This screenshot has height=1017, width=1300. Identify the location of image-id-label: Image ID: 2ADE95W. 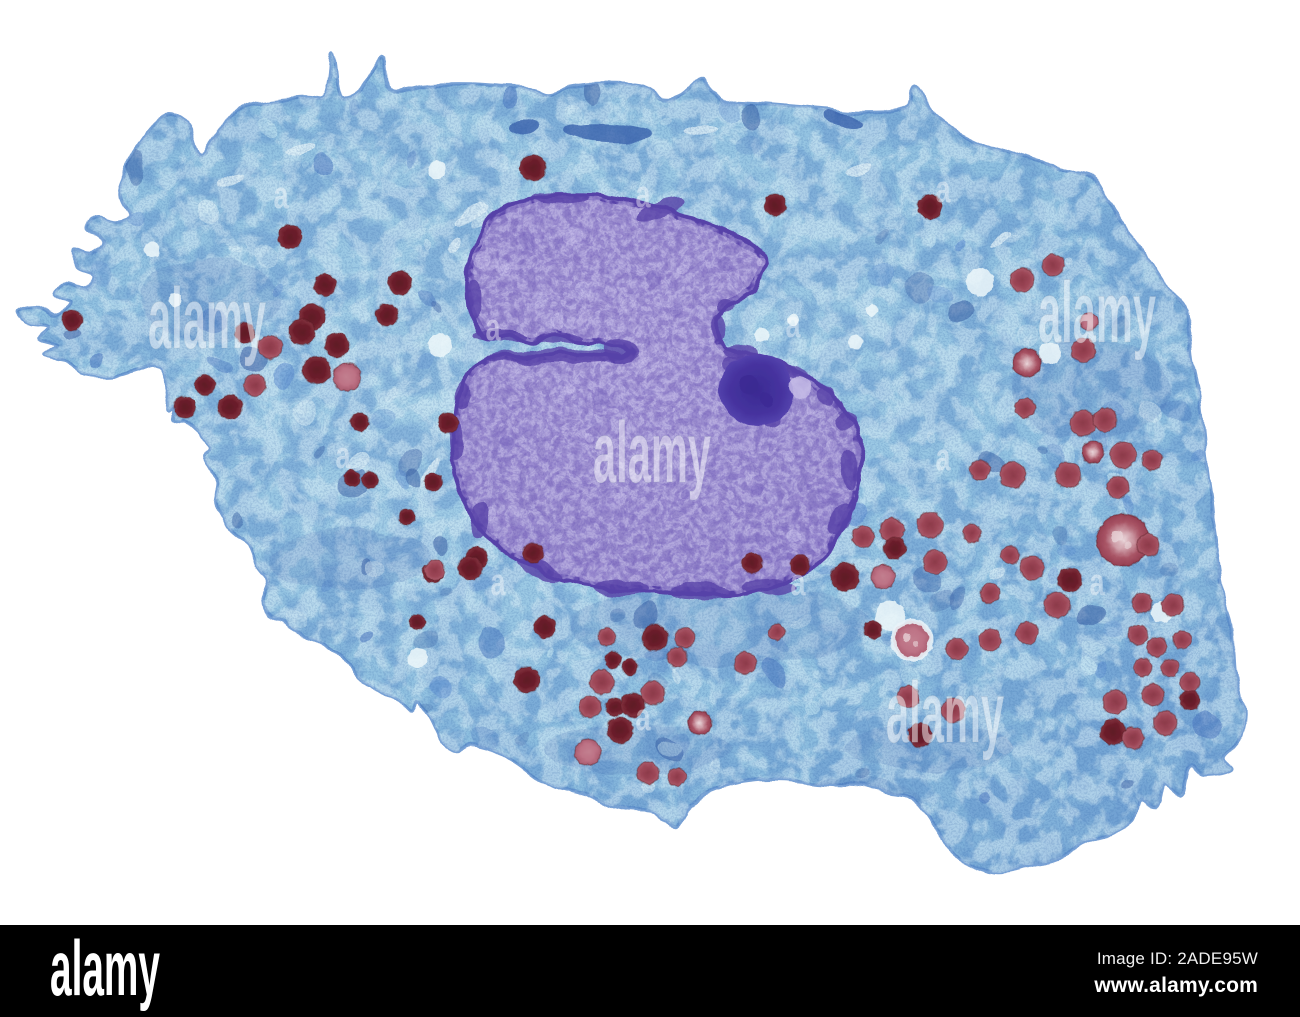
(1177, 958).